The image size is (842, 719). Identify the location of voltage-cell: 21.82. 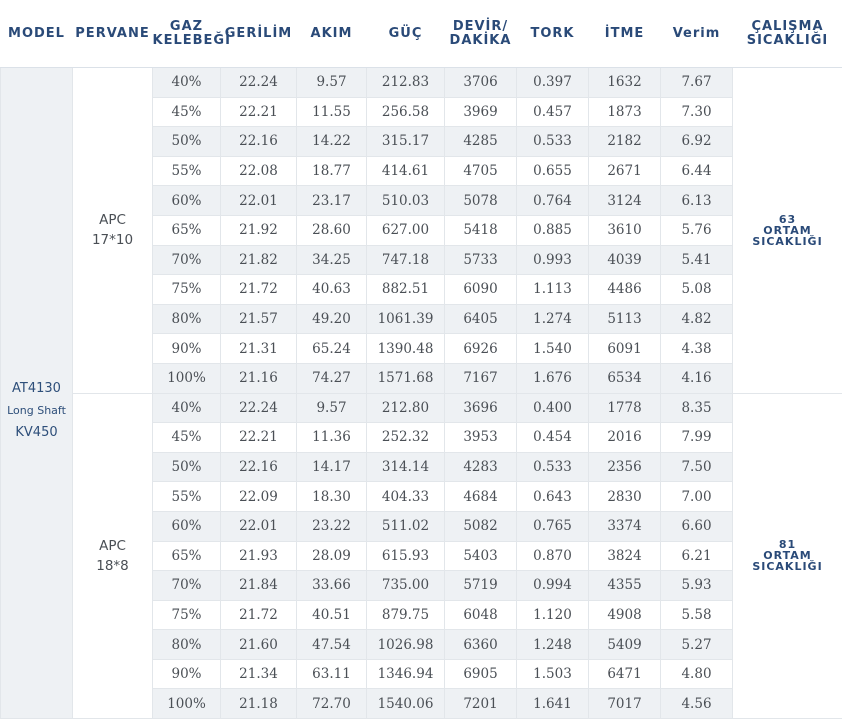
(259, 260).